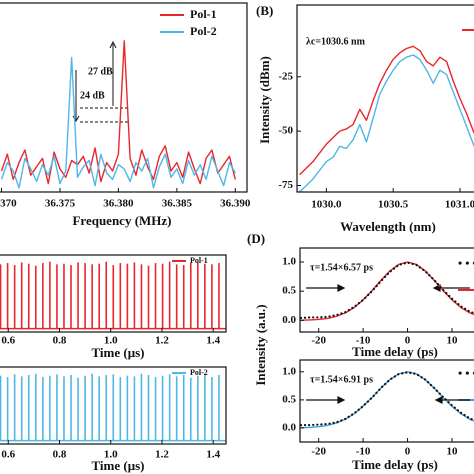 This screenshot has width=474, height=474. Describe the element at coordinates (264, 100) in the screenshot. I see `y-axis-label: Intensity (dBm)` at that location.